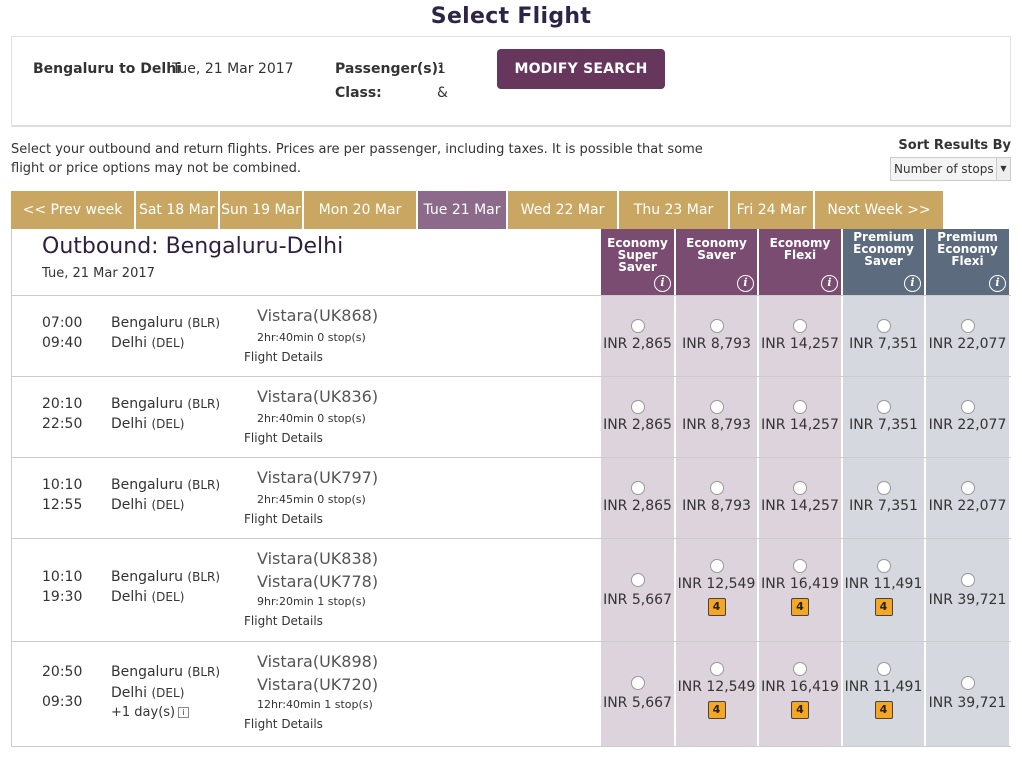  I want to click on date-tab: Sat 18 Mar, so click(178, 210).